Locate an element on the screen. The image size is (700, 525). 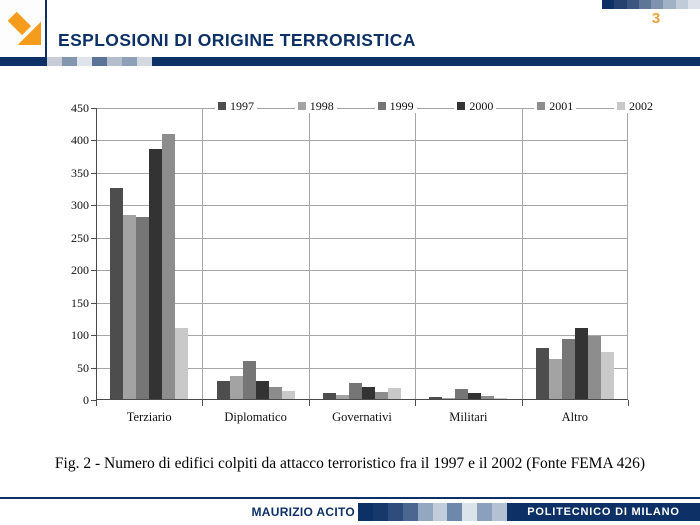
x-category-label: Altro is located at coordinates (574, 417).